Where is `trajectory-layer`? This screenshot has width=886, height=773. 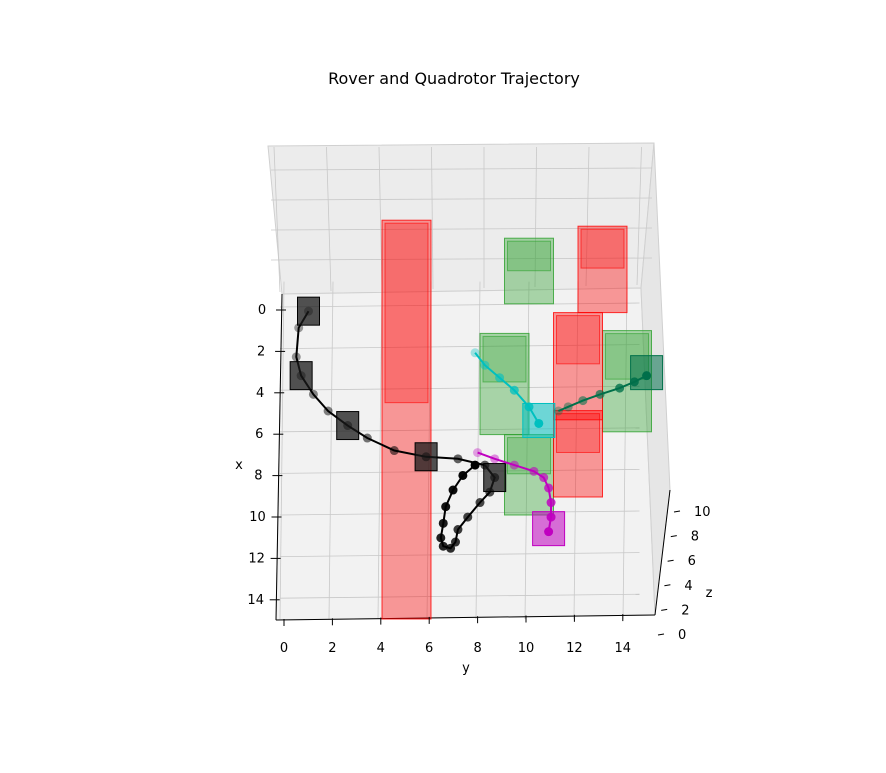
trajectory-layer is located at coordinates (476, 424).